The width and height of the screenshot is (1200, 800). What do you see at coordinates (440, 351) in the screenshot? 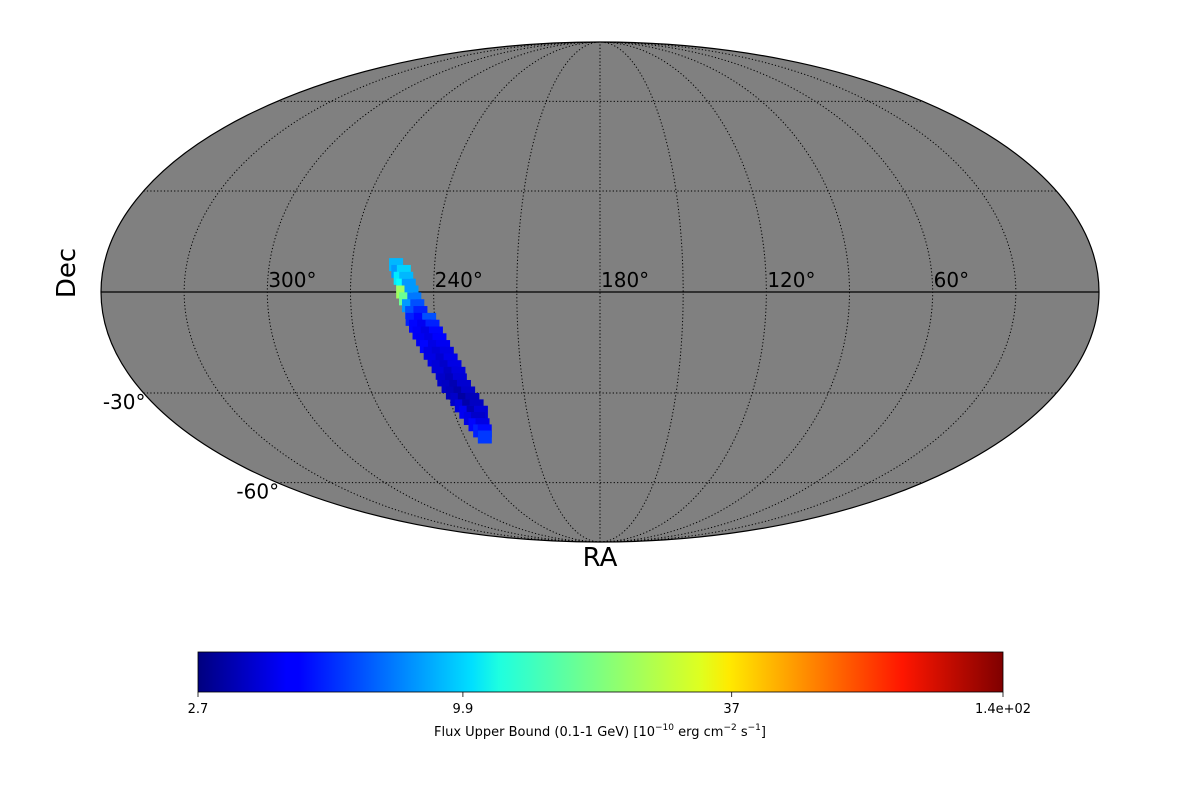
I see `pixels` at bounding box center [440, 351].